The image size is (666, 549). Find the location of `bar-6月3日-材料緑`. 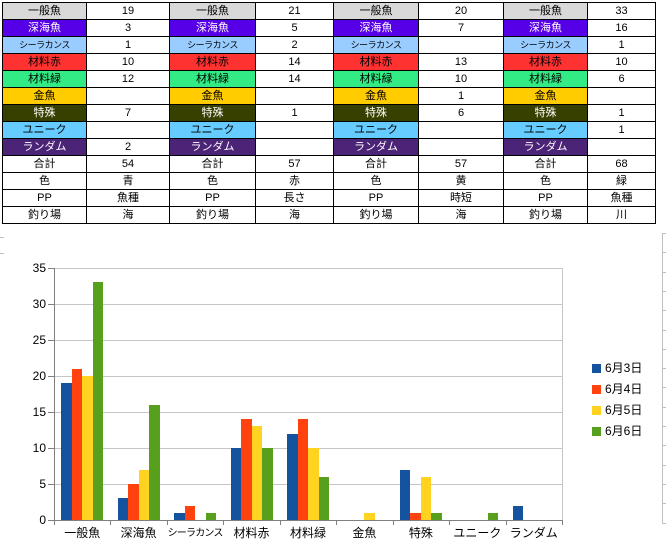

bar-6月3日-材料緑 is located at coordinates (292, 476).